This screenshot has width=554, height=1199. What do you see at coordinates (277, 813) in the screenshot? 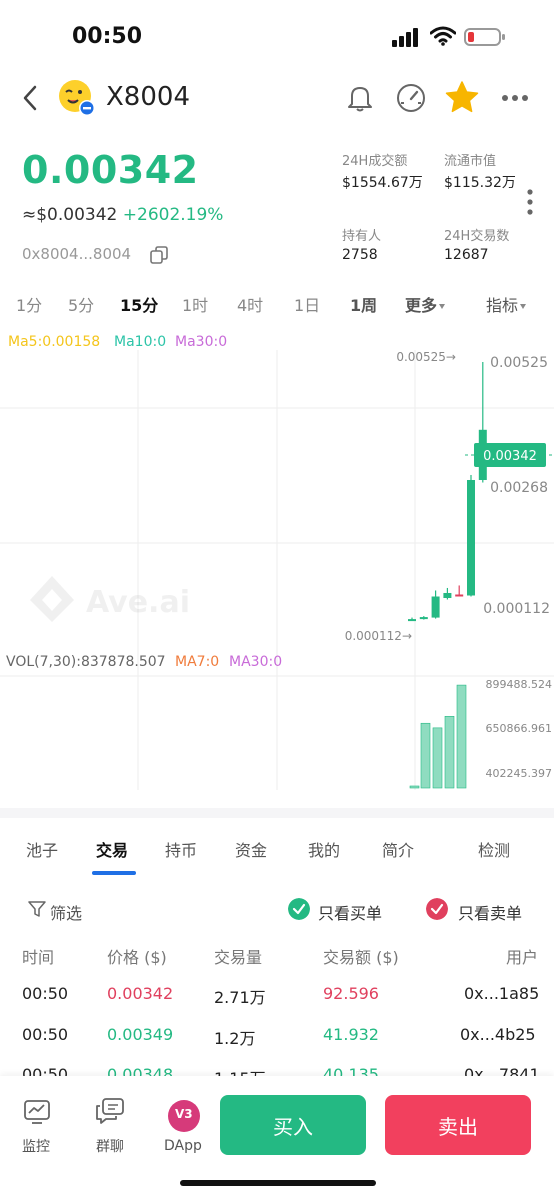
I see `section-divider` at bounding box center [277, 813].